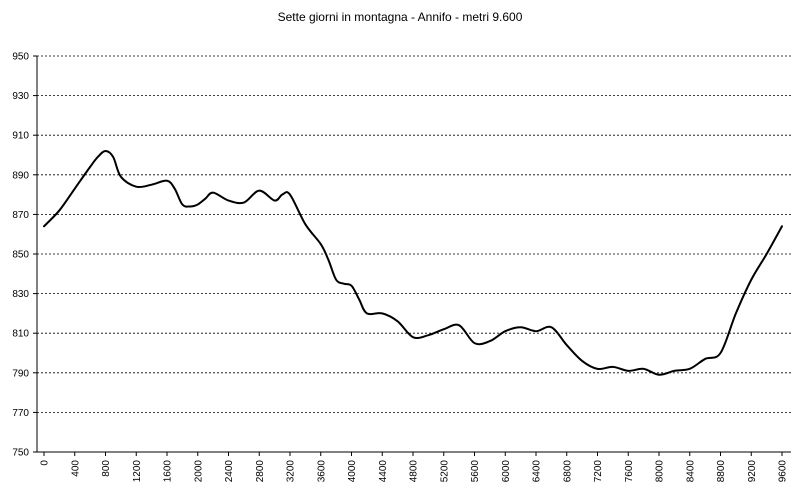 This screenshot has height=489, width=800. What do you see at coordinates (45, 463) in the screenshot?
I see `x-tick-label: 0` at bounding box center [45, 463].